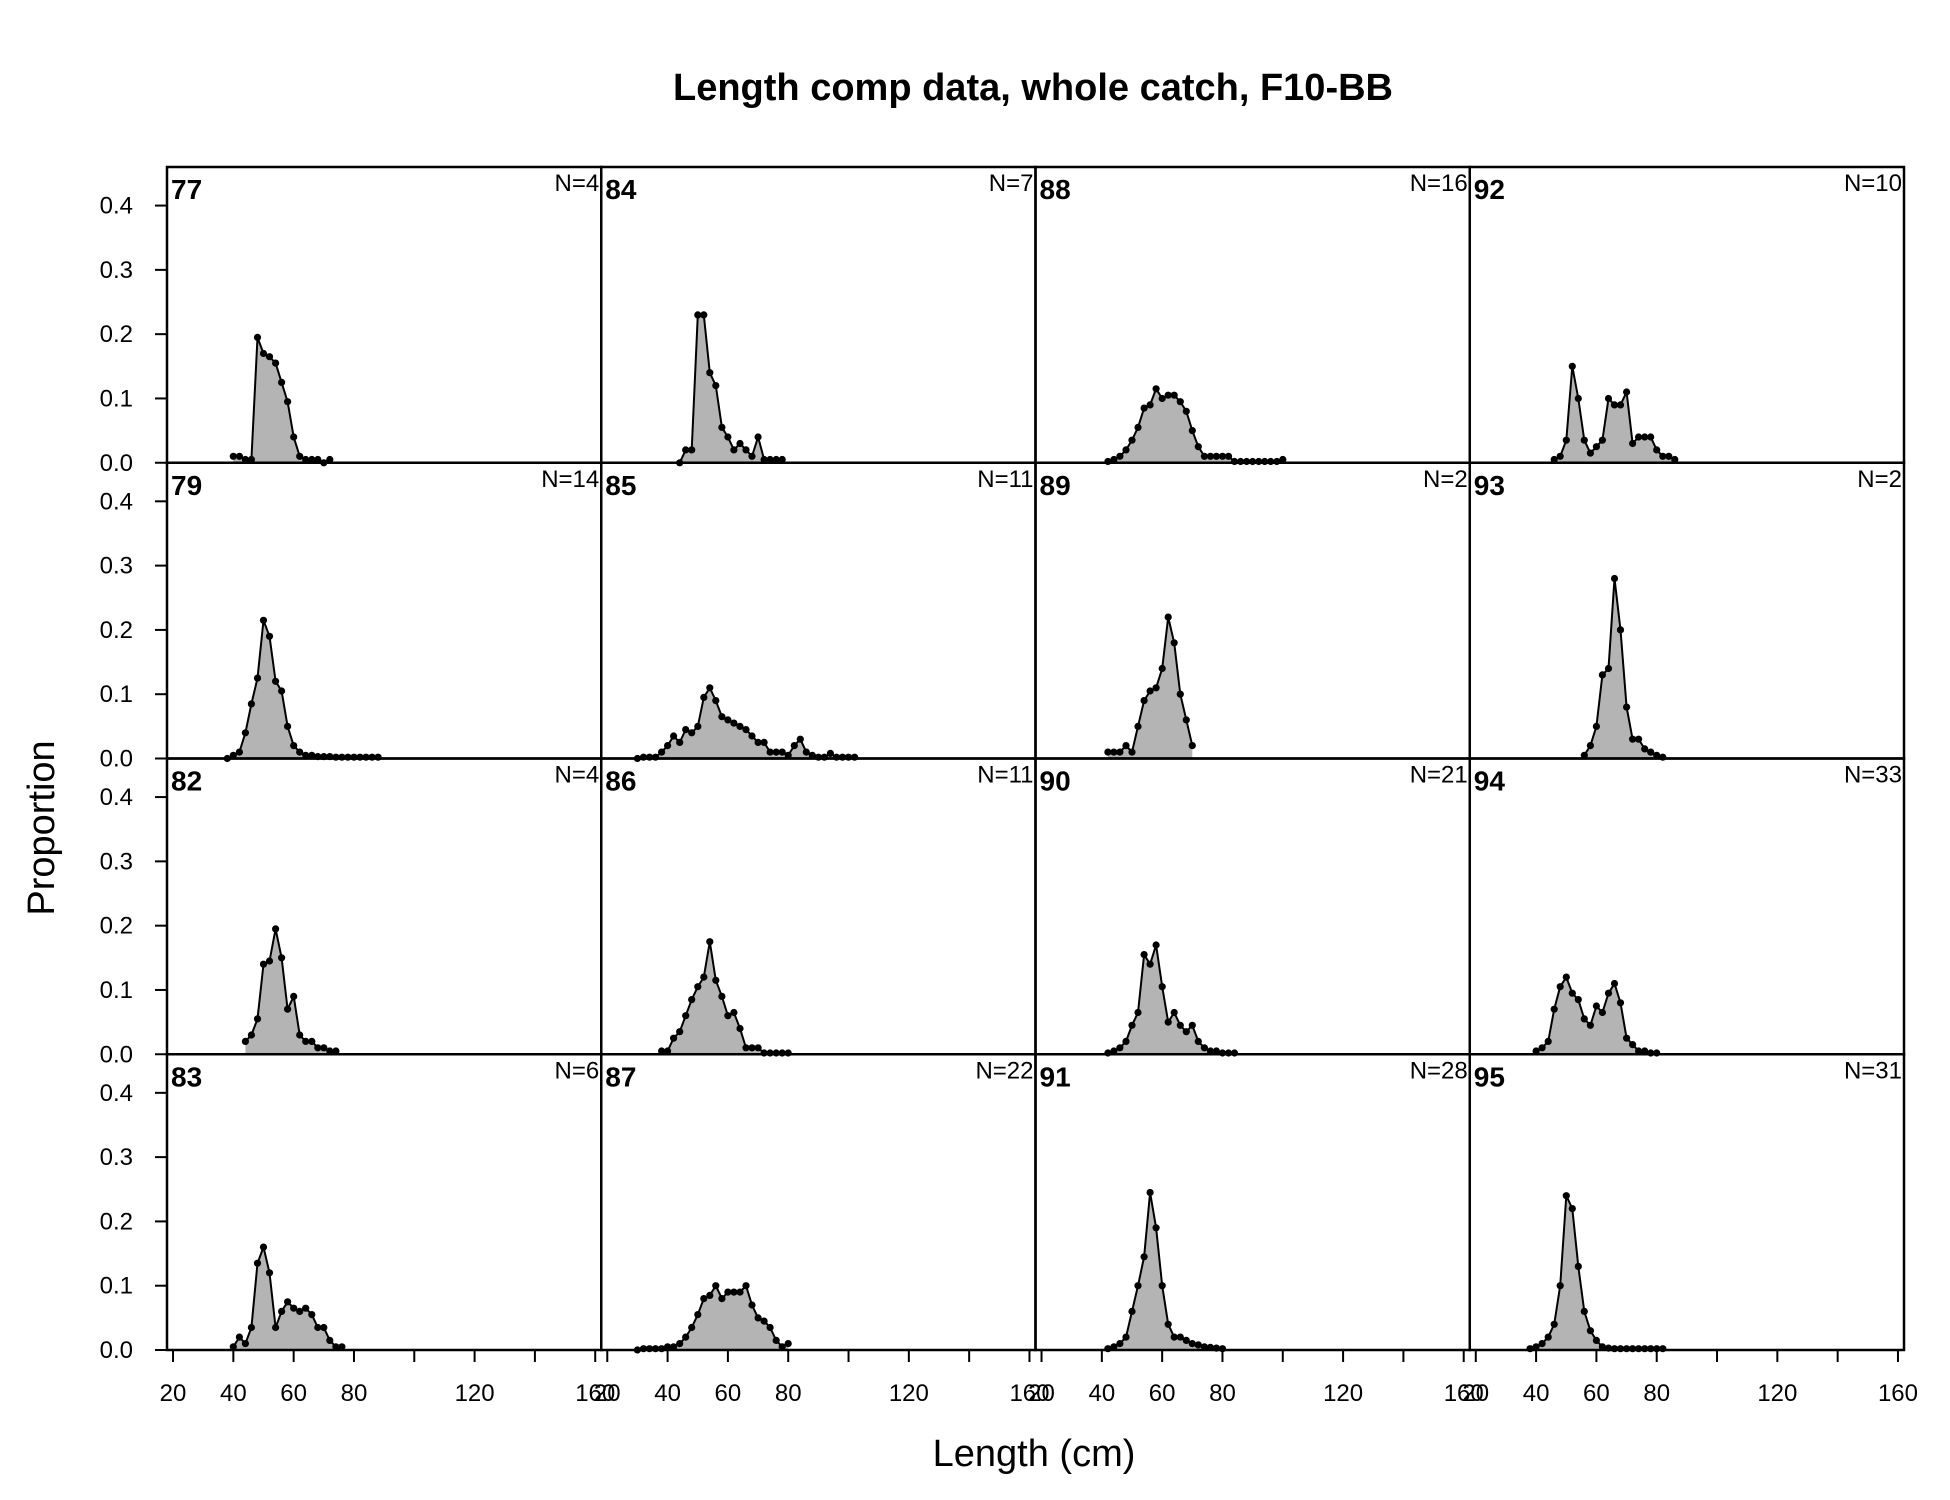 This screenshot has height=1500, width=1950. Describe the element at coordinates (818, 907) in the screenshot. I see `panel-86: 86 N=11` at that location.